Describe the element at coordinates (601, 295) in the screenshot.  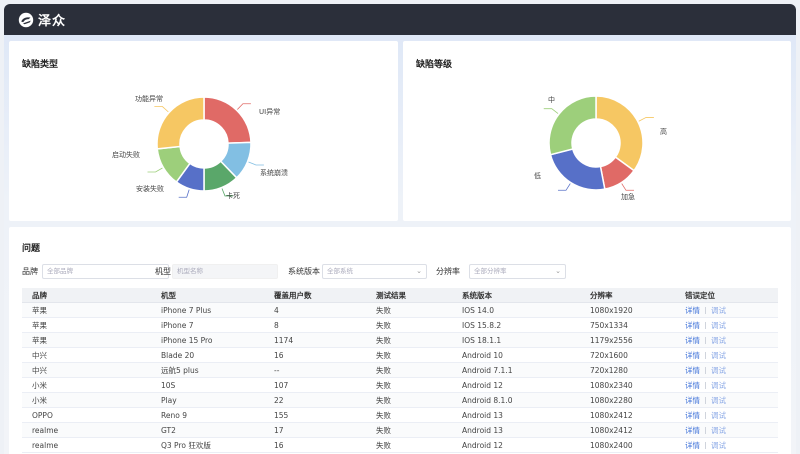
I see `col-resolution: 分辨率` at that location.